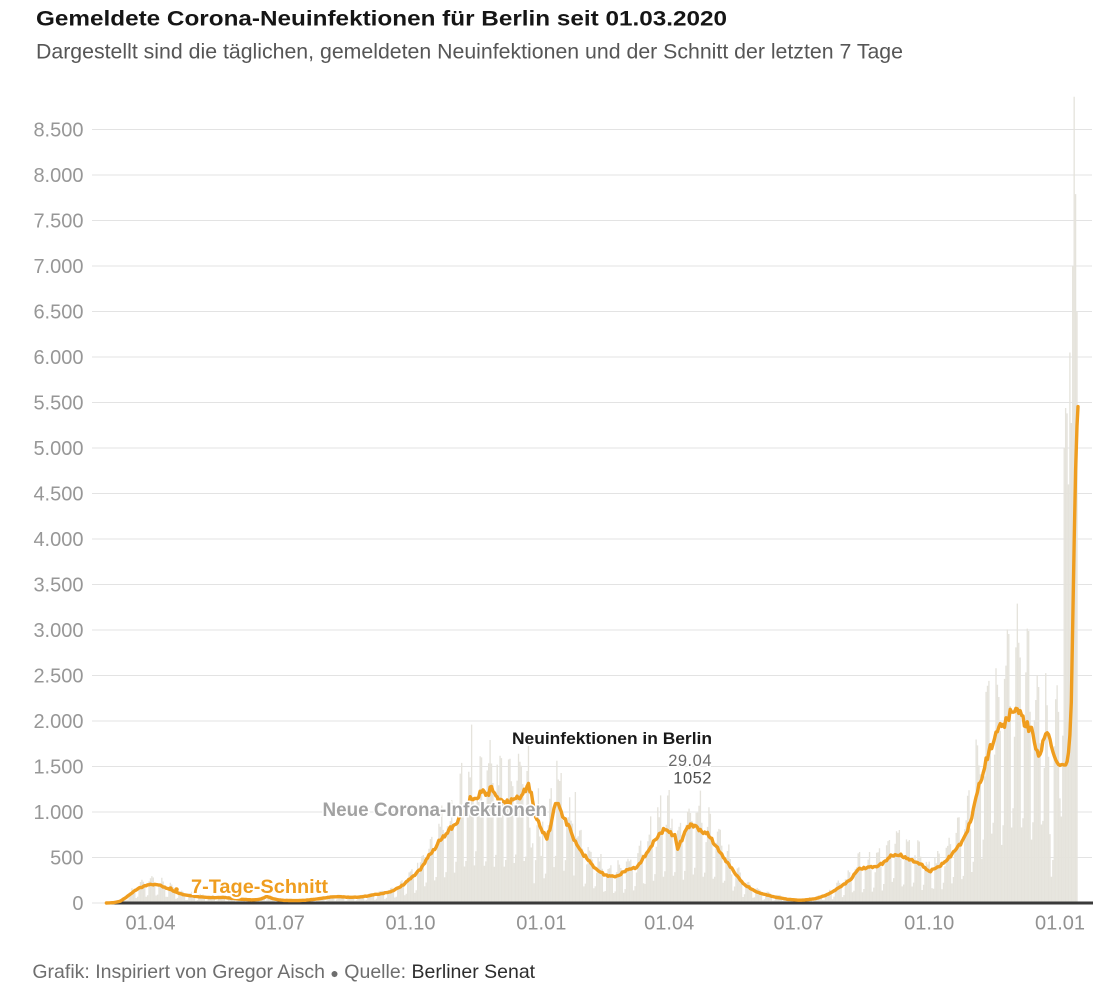 The height and width of the screenshot is (988, 1097). I want to click on svg-text: 7.500, so click(58, 222).